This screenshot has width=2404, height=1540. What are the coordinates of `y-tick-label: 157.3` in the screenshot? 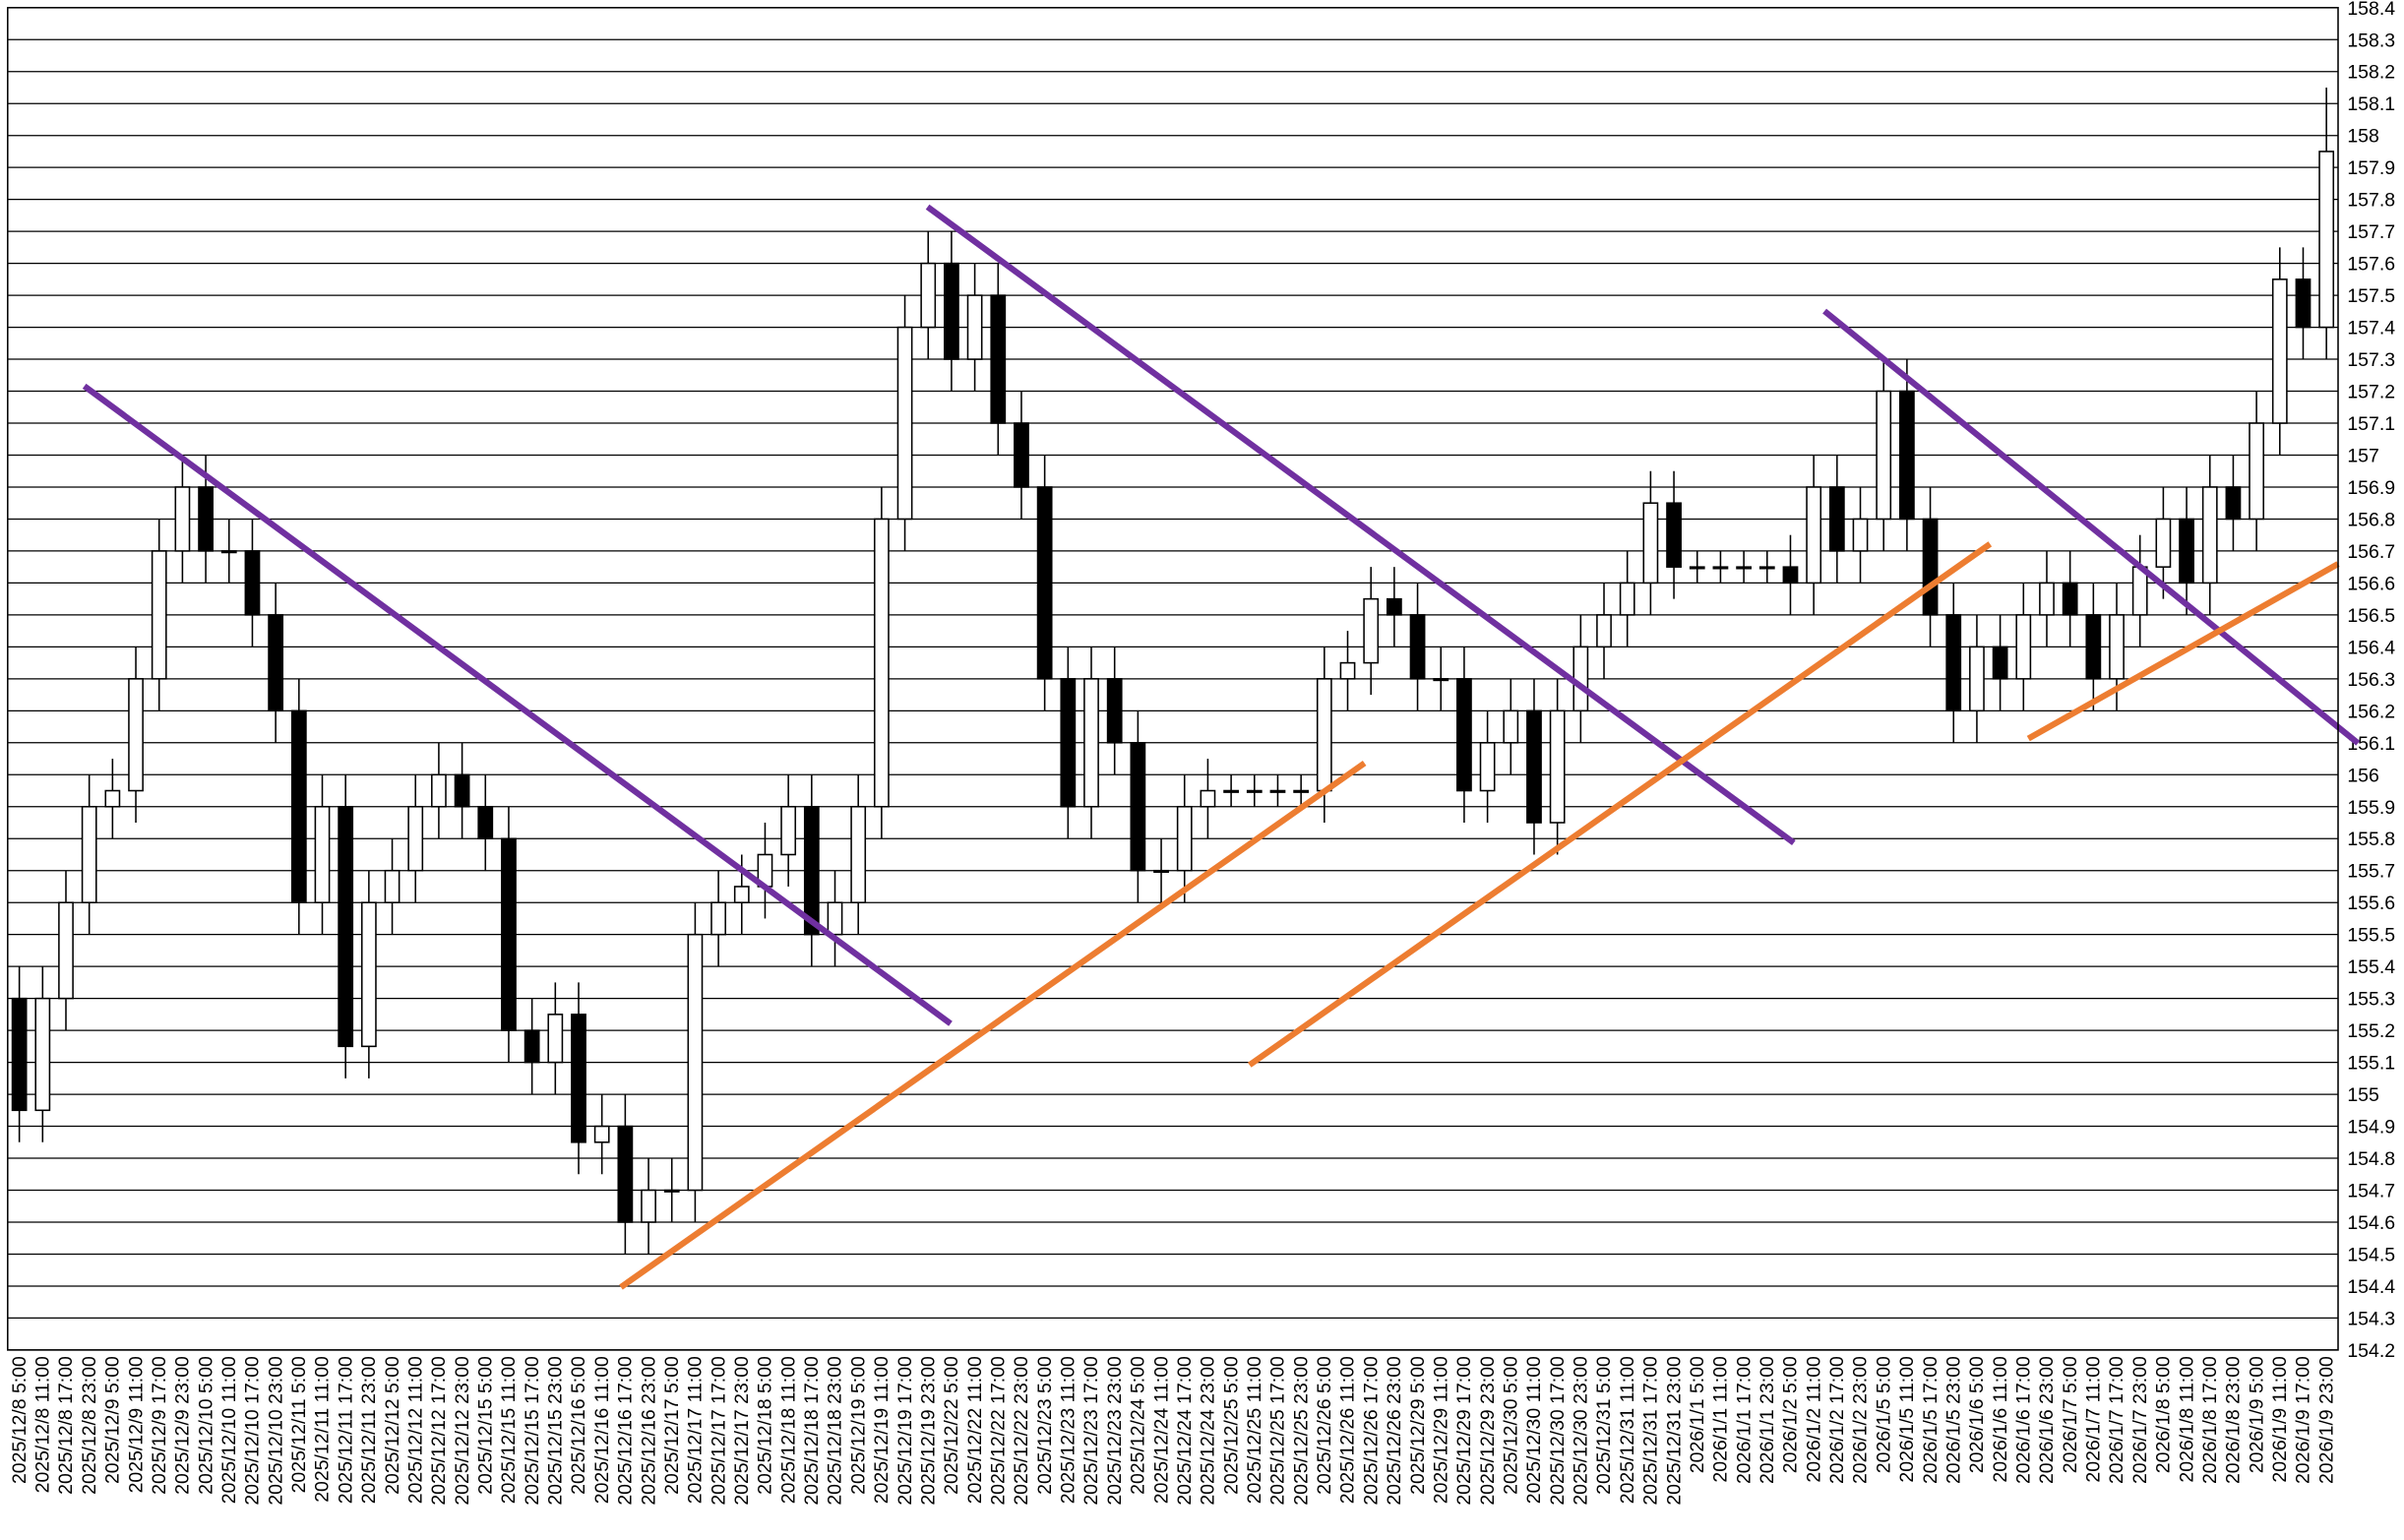 It's located at (2371, 360).